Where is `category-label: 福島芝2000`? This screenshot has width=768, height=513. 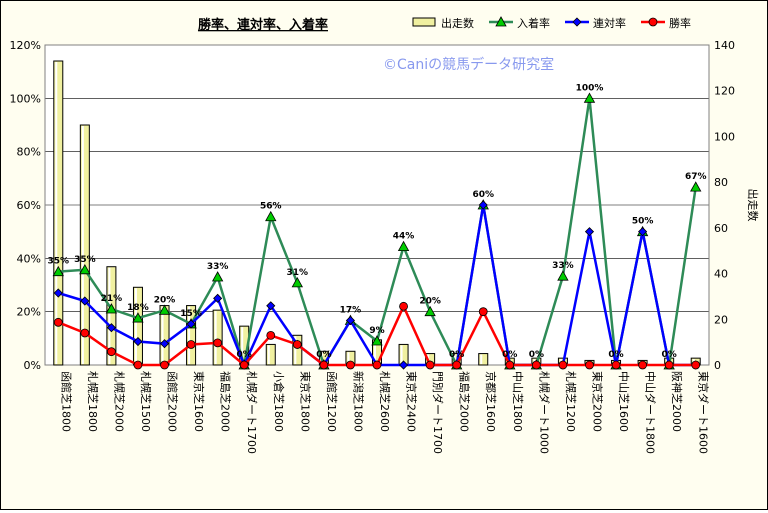
category-label: 福島芝2000 is located at coordinates (465, 401).